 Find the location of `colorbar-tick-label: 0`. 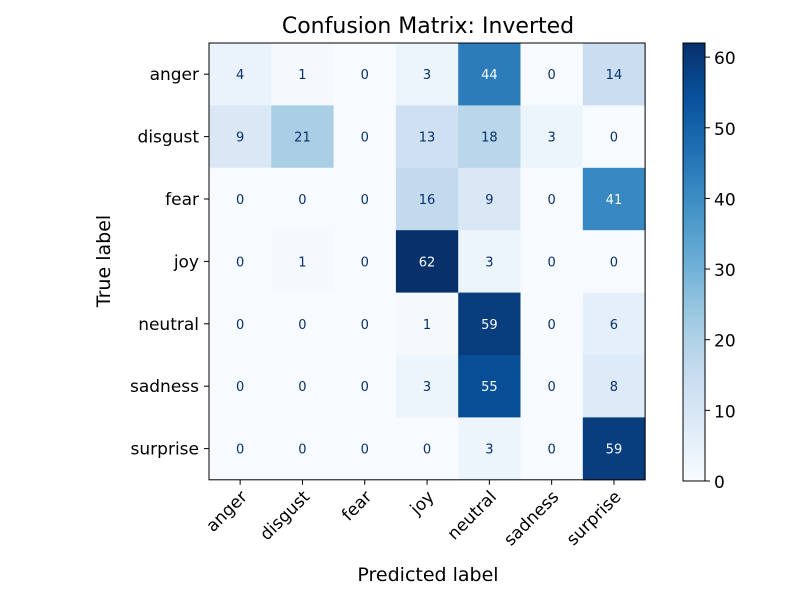

colorbar-tick-label: 0 is located at coordinates (719, 483).